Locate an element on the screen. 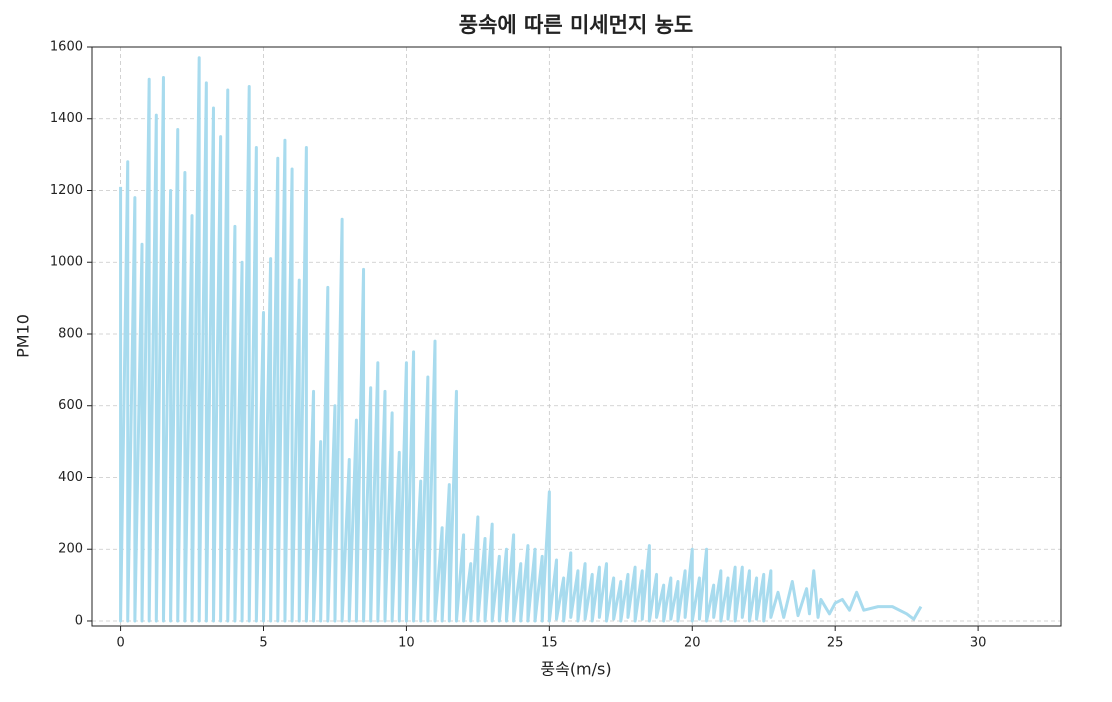 Image resolution: width=1112 pixels, height=702 pixels. y-tick-label: 200 is located at coordinates (70, 549).